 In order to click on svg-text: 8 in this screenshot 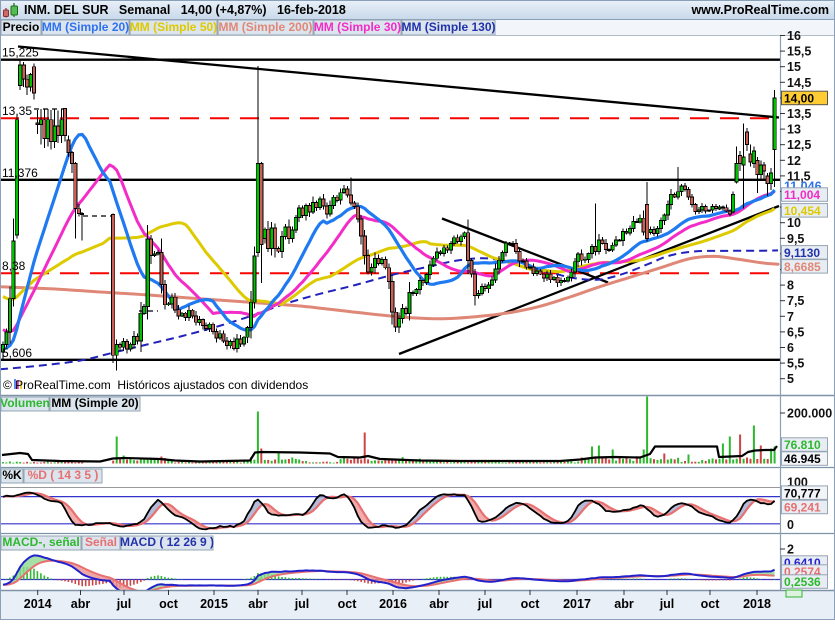, I will do `click(790, 286)`.